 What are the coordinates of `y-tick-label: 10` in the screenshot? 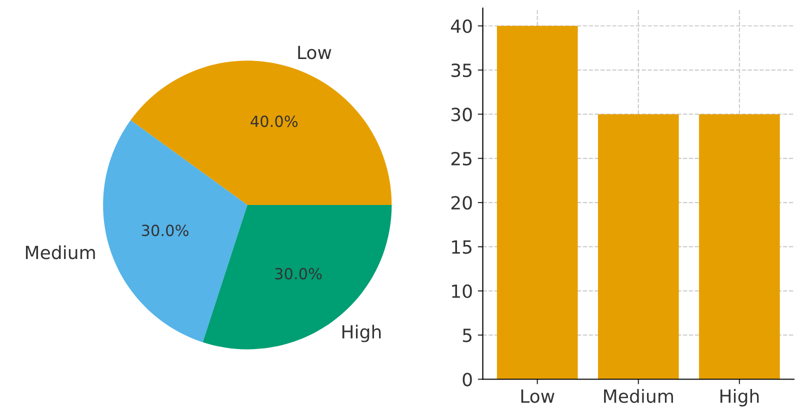 It's located at (462, 291).